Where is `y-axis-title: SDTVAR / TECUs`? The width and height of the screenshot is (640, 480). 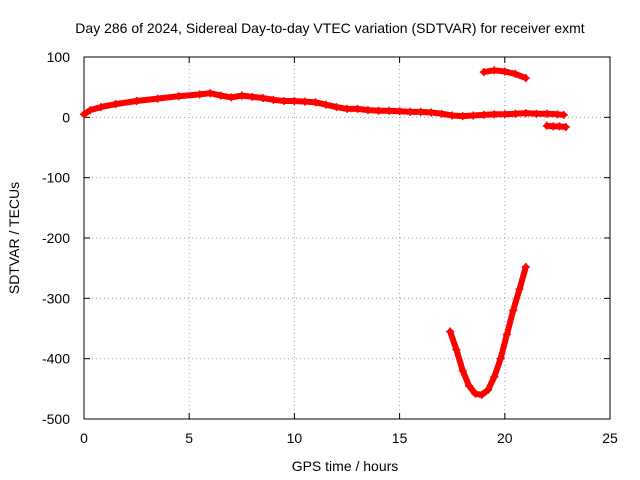 y-axis-title: SDTVAR / TECUs is located at coordinates (14, 238).